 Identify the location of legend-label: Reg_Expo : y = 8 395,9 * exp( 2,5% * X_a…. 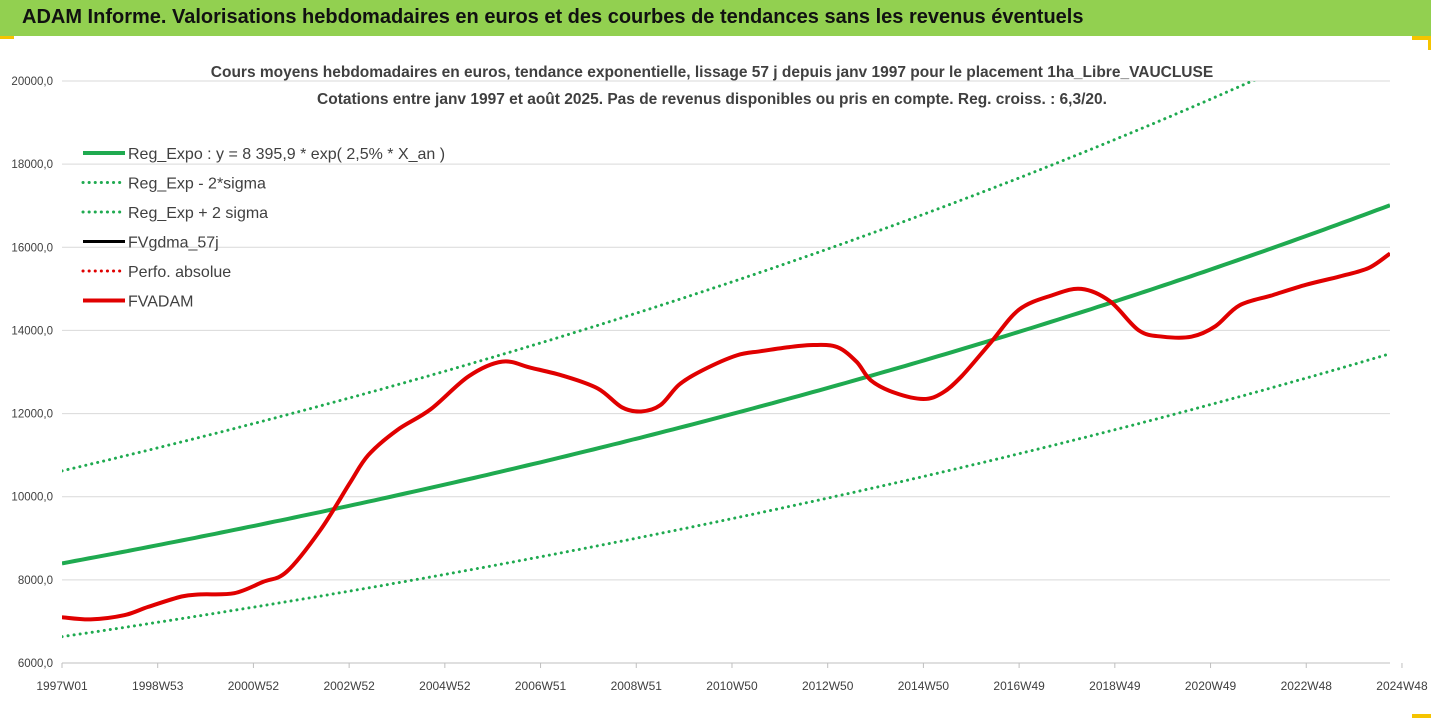
(286, 154).